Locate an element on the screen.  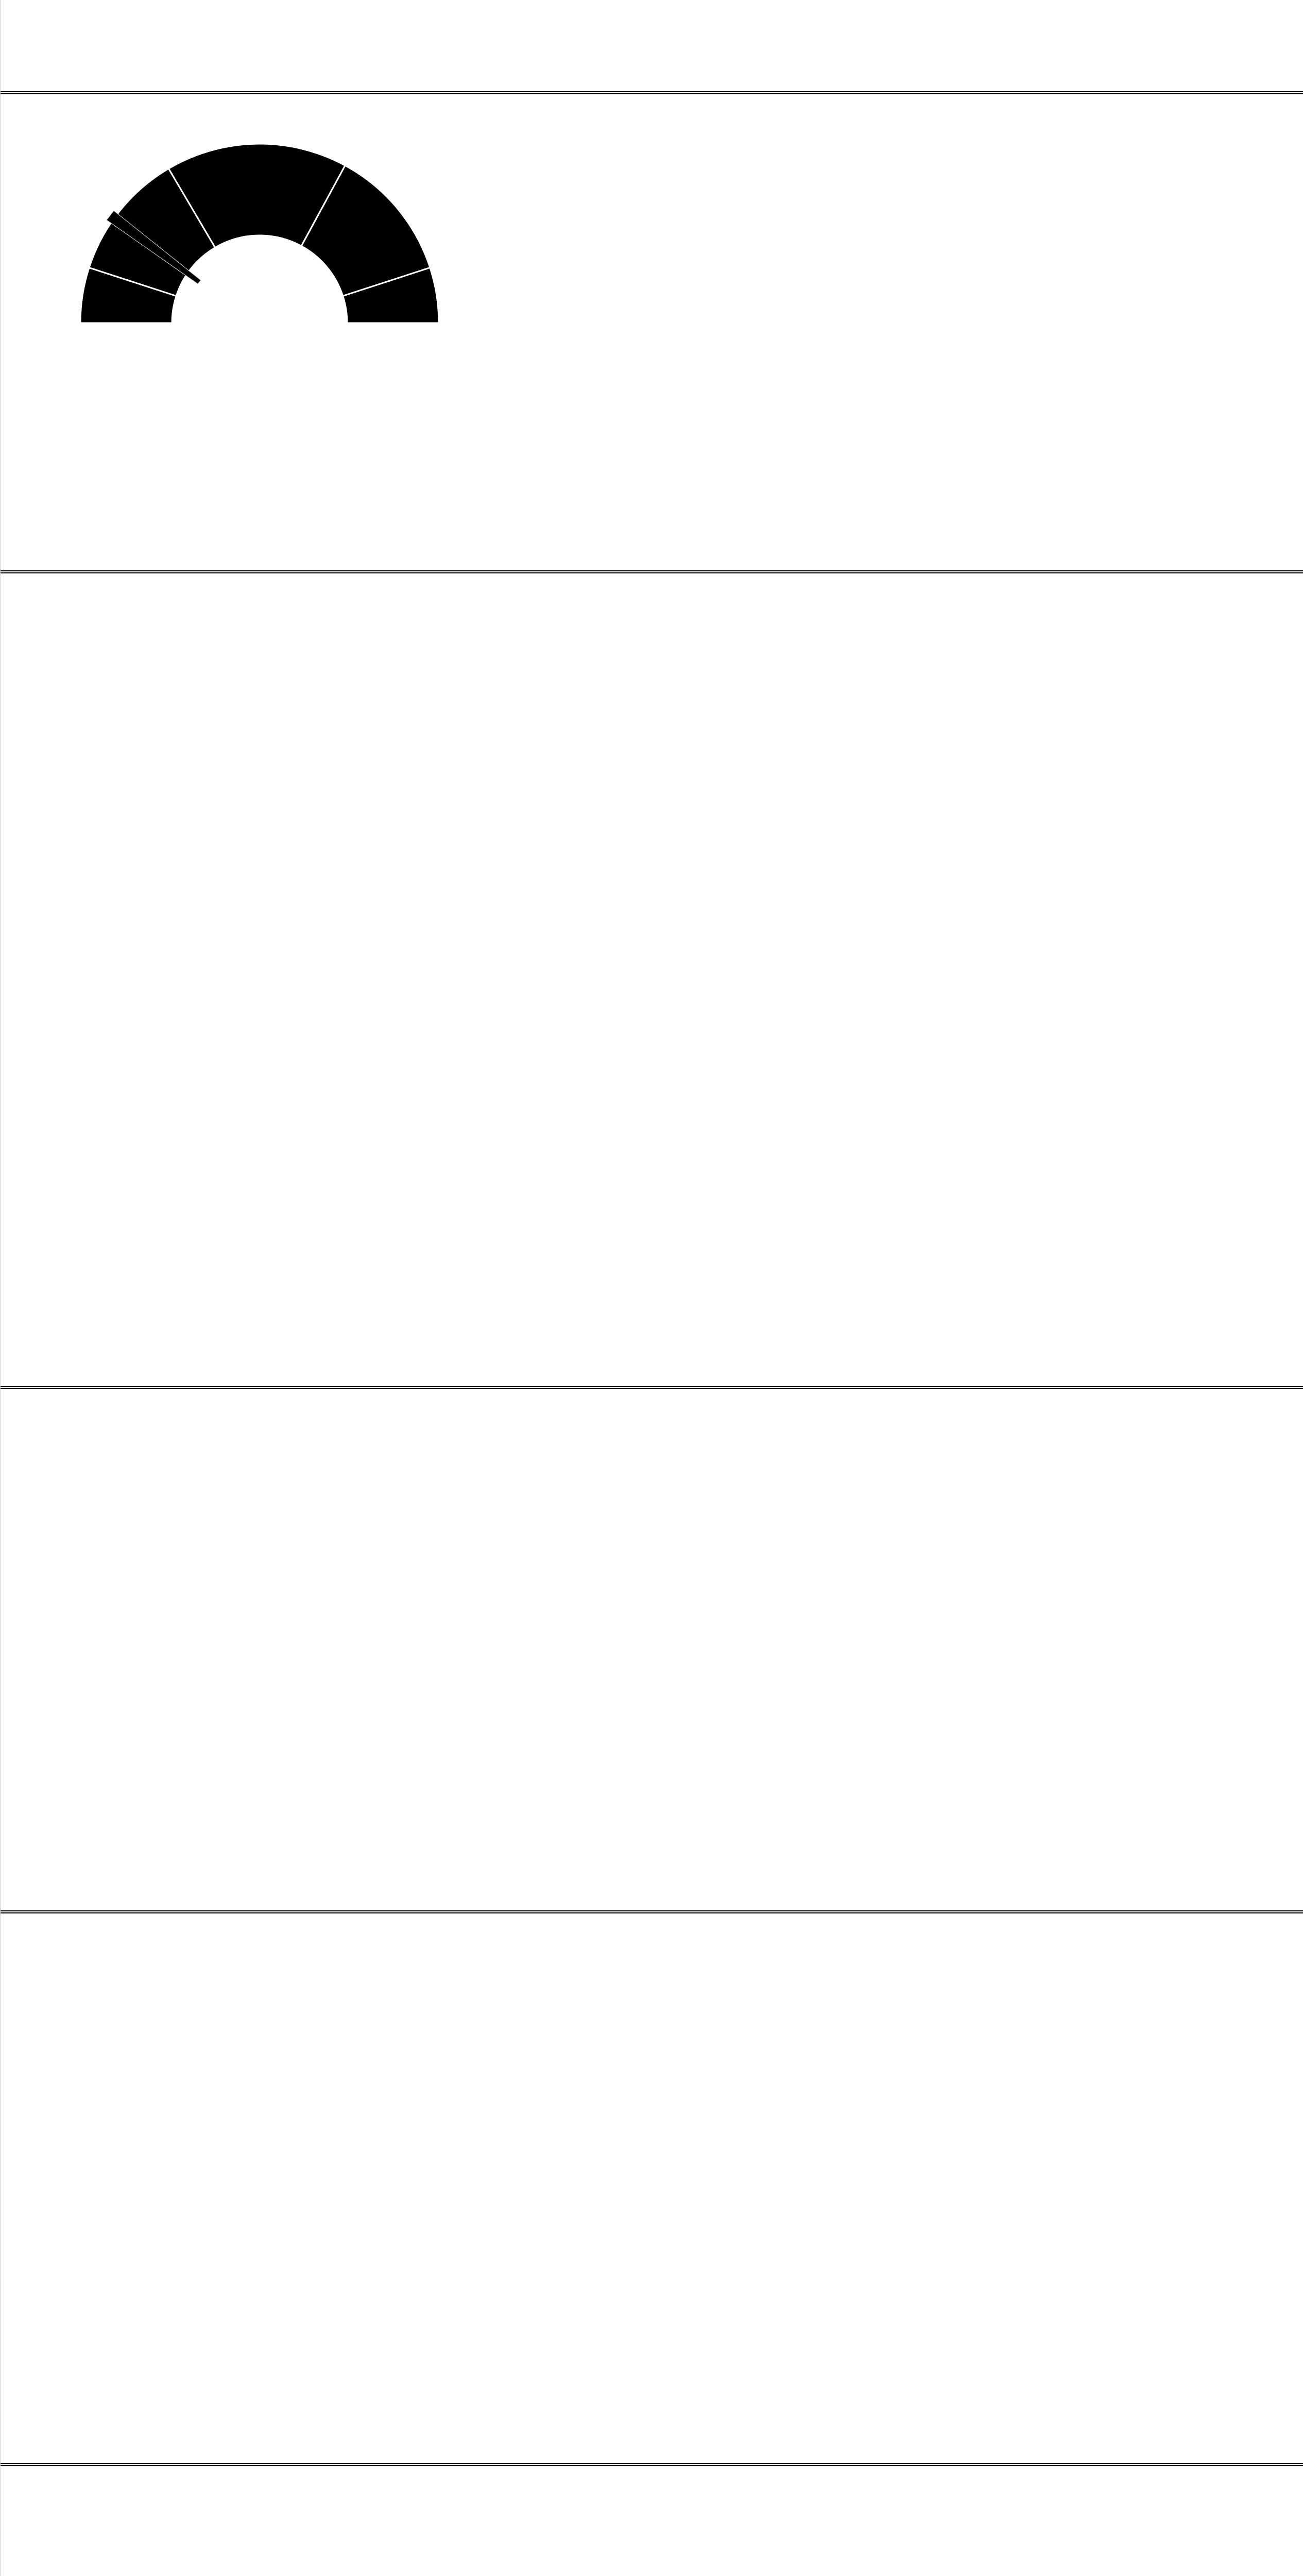
gauge-segment-normal is located at coordinates (257, 196).